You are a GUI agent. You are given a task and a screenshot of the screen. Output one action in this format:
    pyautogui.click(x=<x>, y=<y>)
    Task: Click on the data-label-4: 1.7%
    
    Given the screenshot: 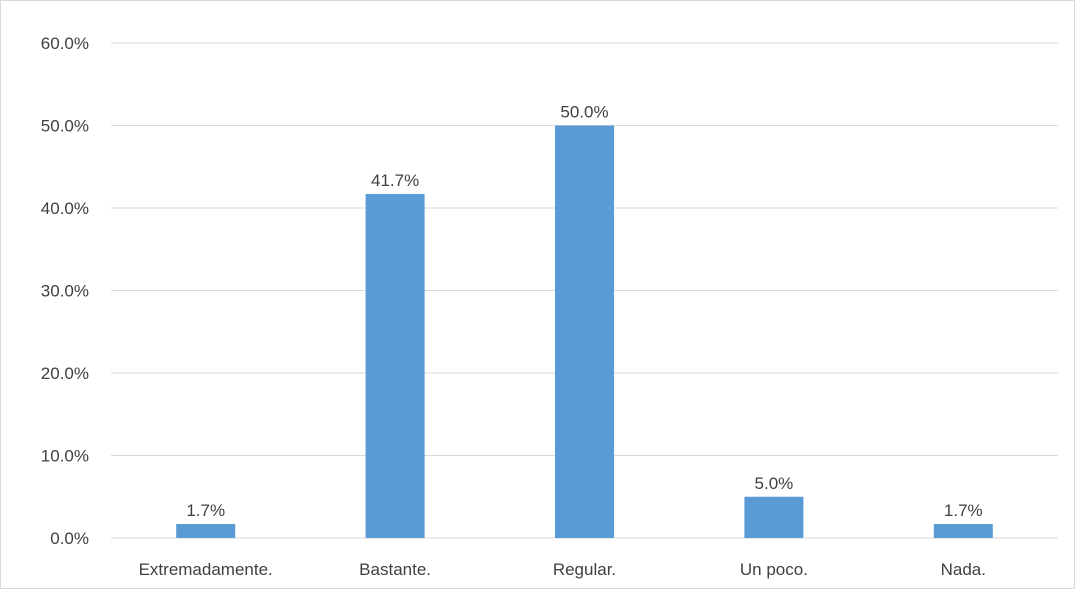 What is the action you would take?
    pyautogui.click(x=963, y=510)
    